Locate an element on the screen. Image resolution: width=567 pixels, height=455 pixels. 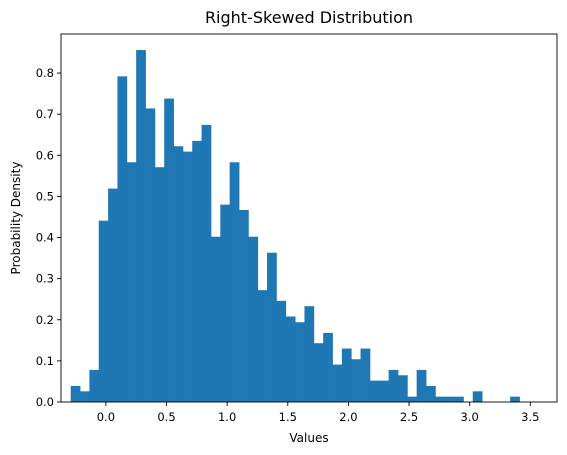
y-tick-label: 0.8 is located at coordinates (45, 73).